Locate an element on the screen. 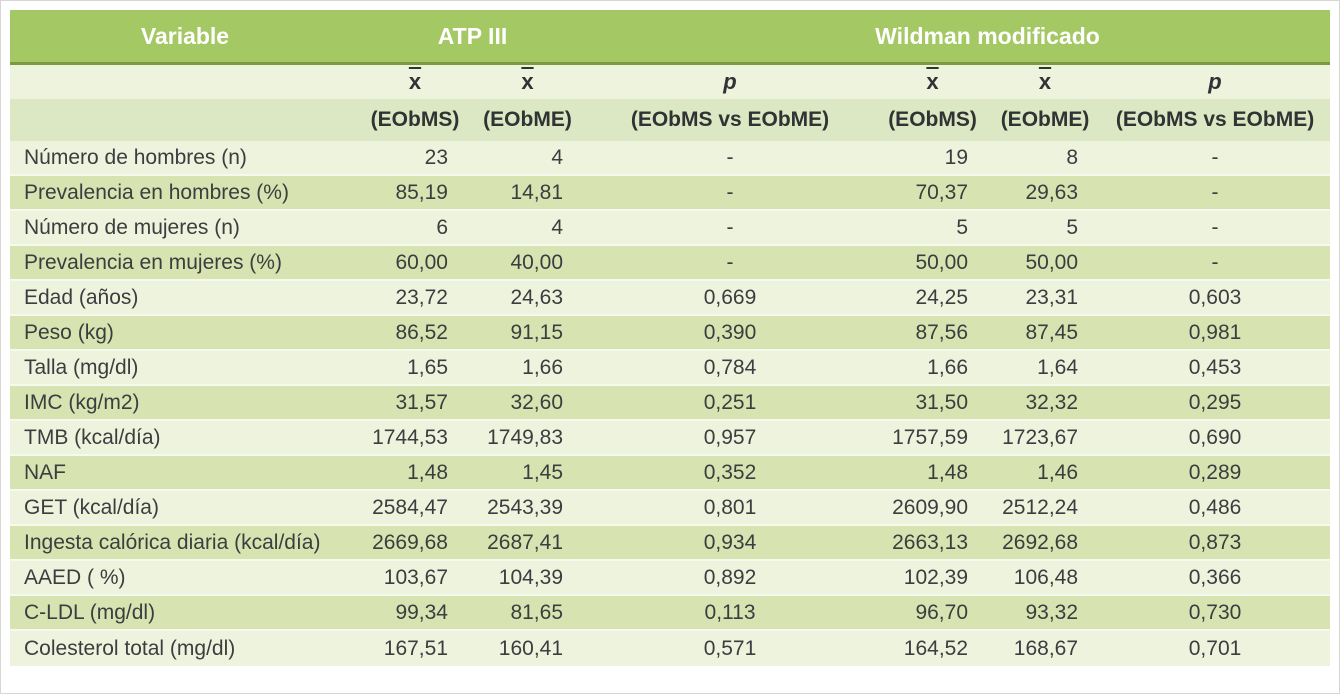 The image size is (1340, 694). mean-value-cell: 1,66 is located at coordinates (933, 368).